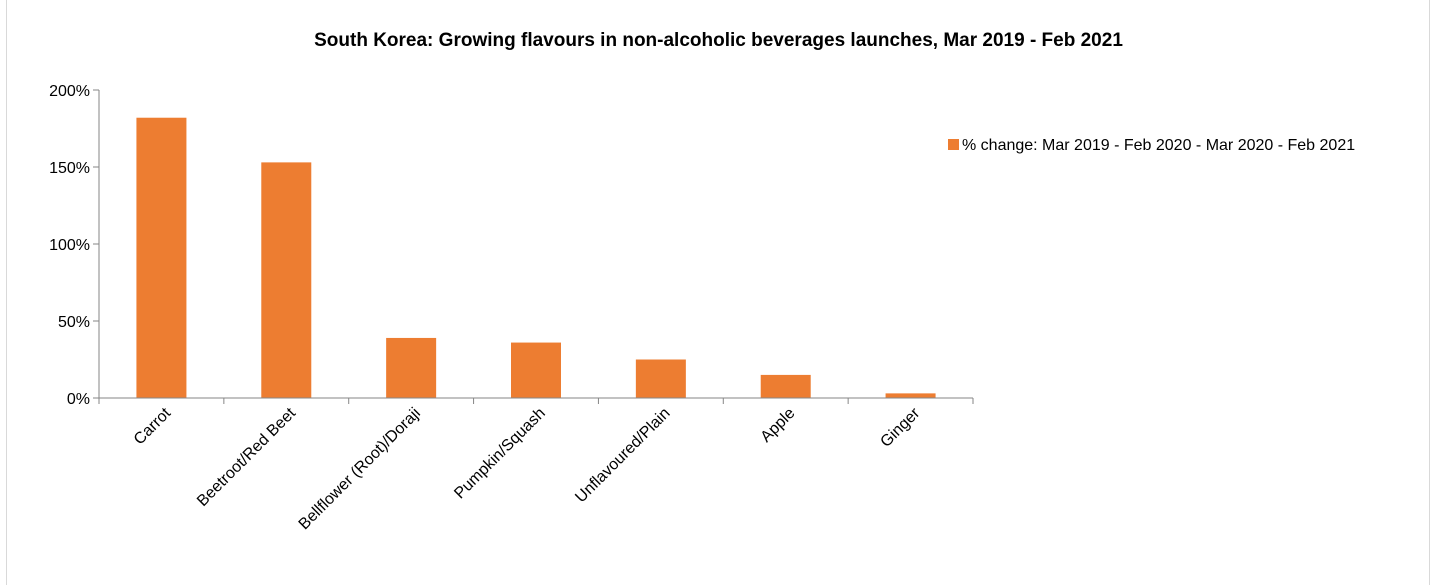  Describe the element at coordinates (69, 91) in the screenshot. I see `y-tick-label: 200%` at that location.